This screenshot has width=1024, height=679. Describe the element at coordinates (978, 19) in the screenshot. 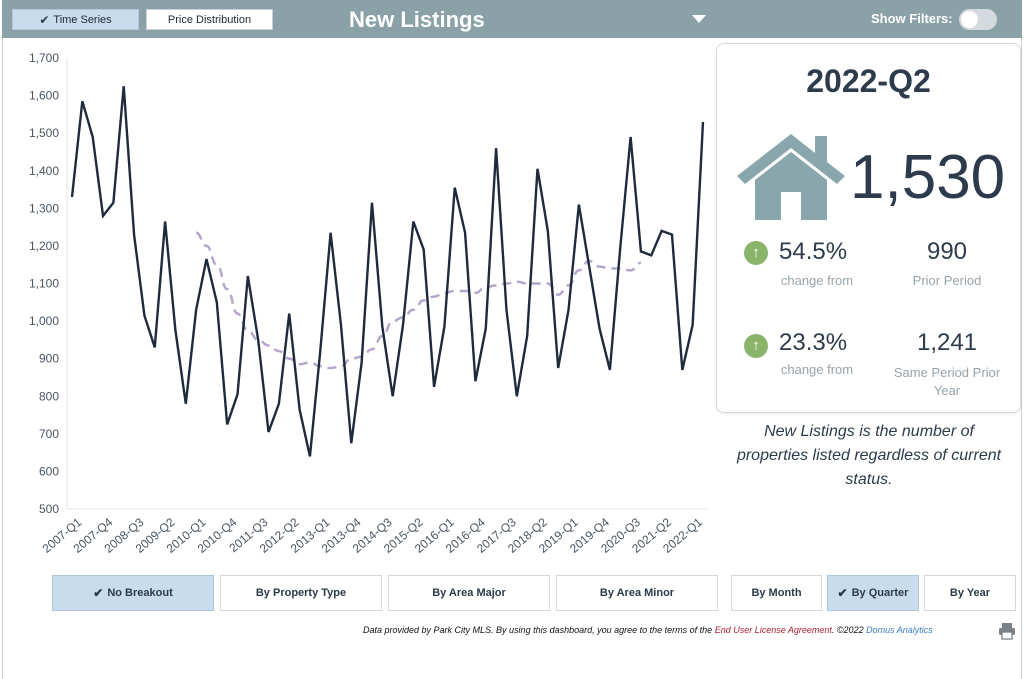

I see `show-filters-toggle` at that location.